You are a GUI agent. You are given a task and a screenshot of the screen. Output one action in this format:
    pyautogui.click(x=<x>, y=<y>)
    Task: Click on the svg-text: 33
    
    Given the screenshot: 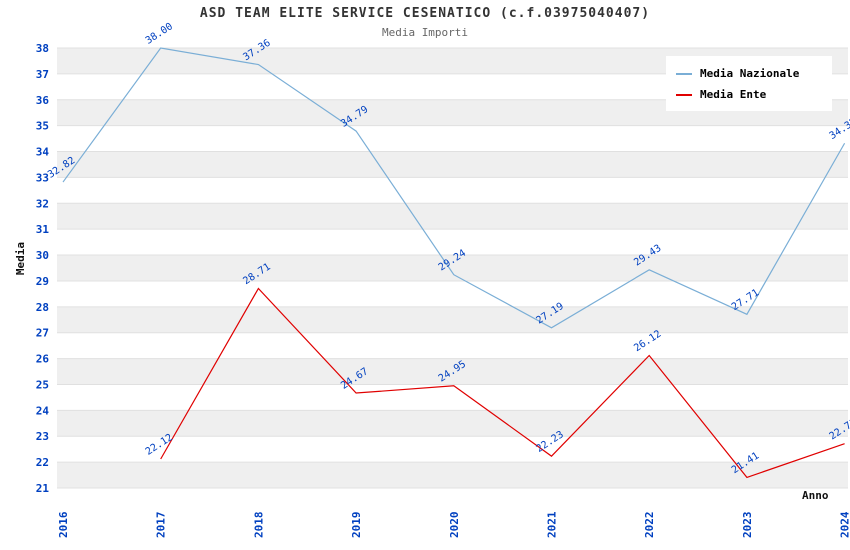 What is the action you would take?
    pyautogui.click(x=42, y=177)
    